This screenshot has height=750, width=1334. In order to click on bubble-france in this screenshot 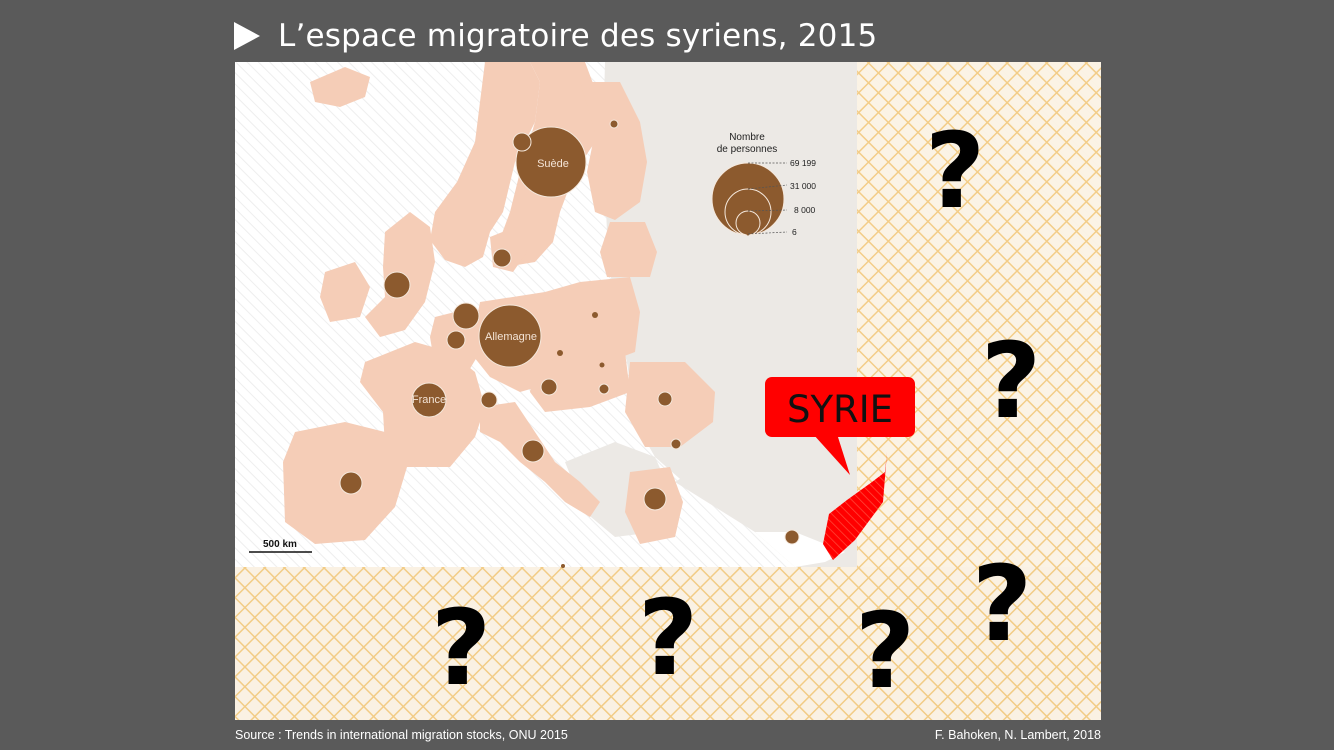, I will do `click(429, 400)`.